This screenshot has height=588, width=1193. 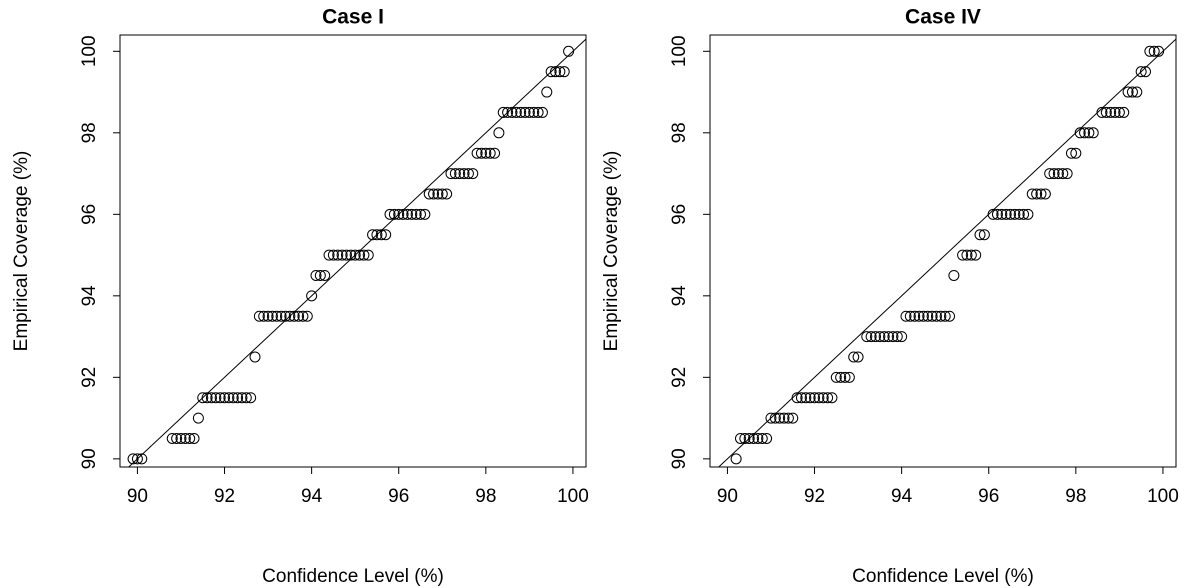 I want to click on chart-title: Case IV, so click(x=943, y=17).